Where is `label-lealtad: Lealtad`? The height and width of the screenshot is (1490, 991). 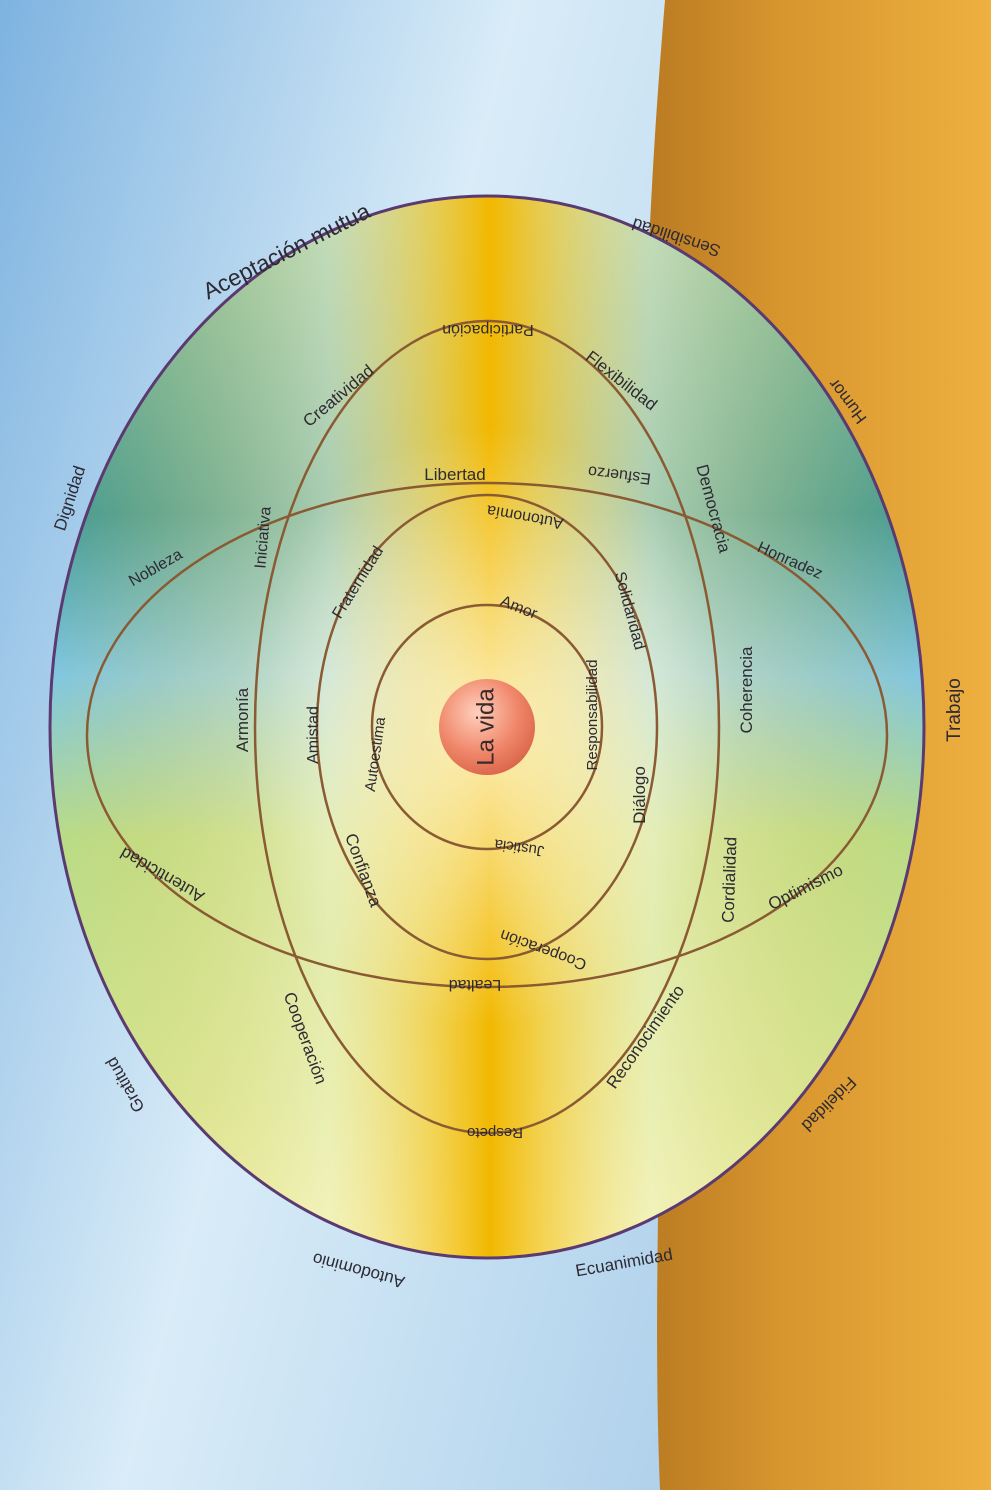
label-lealtad: Lealtad is located at coordinates (475, 984).